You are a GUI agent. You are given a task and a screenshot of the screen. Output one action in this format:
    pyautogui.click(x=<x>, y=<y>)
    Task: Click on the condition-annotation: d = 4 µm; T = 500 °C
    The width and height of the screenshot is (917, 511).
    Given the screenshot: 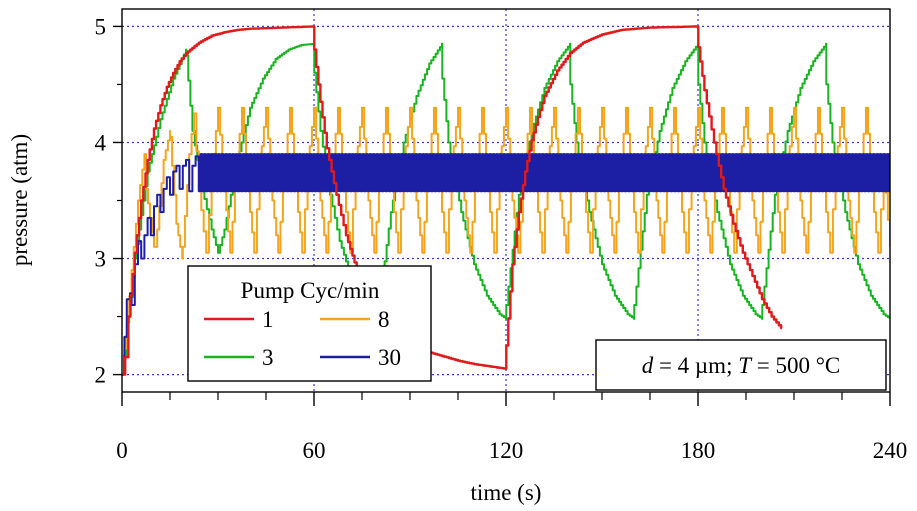 What is the action you would take?
    pyautogui.click(x=741, y=365)
    